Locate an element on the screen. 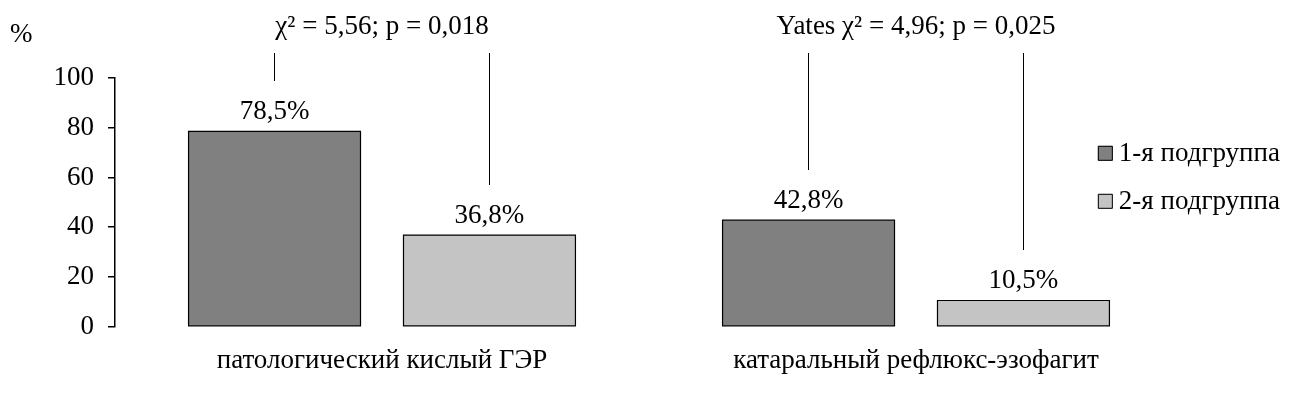  text: Yates χ² = 4,96; p = 0,025 is located at coordinates (916, 25).